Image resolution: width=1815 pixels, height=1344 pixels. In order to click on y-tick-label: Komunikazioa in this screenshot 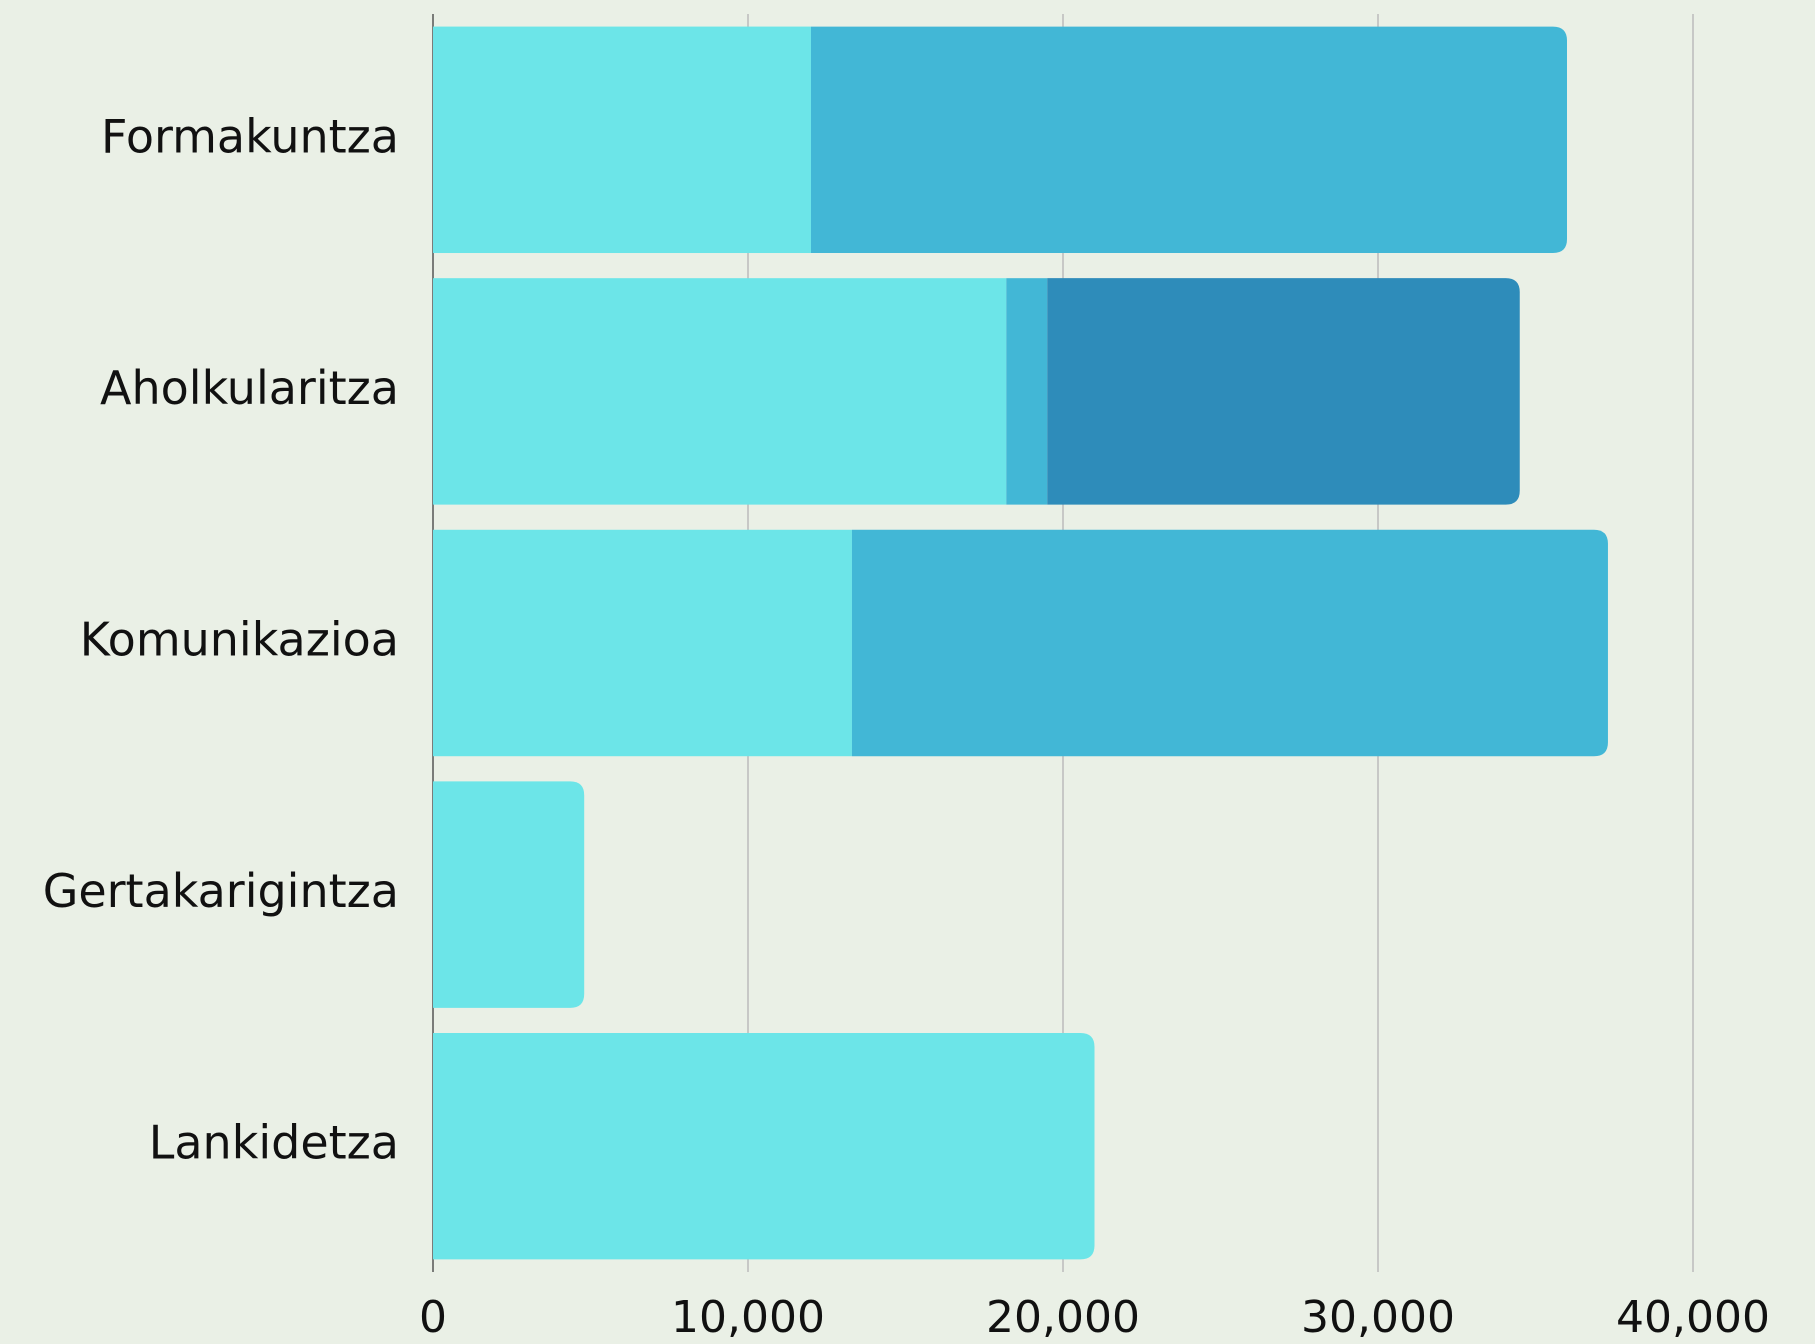, I will do `click(239, 640)`.